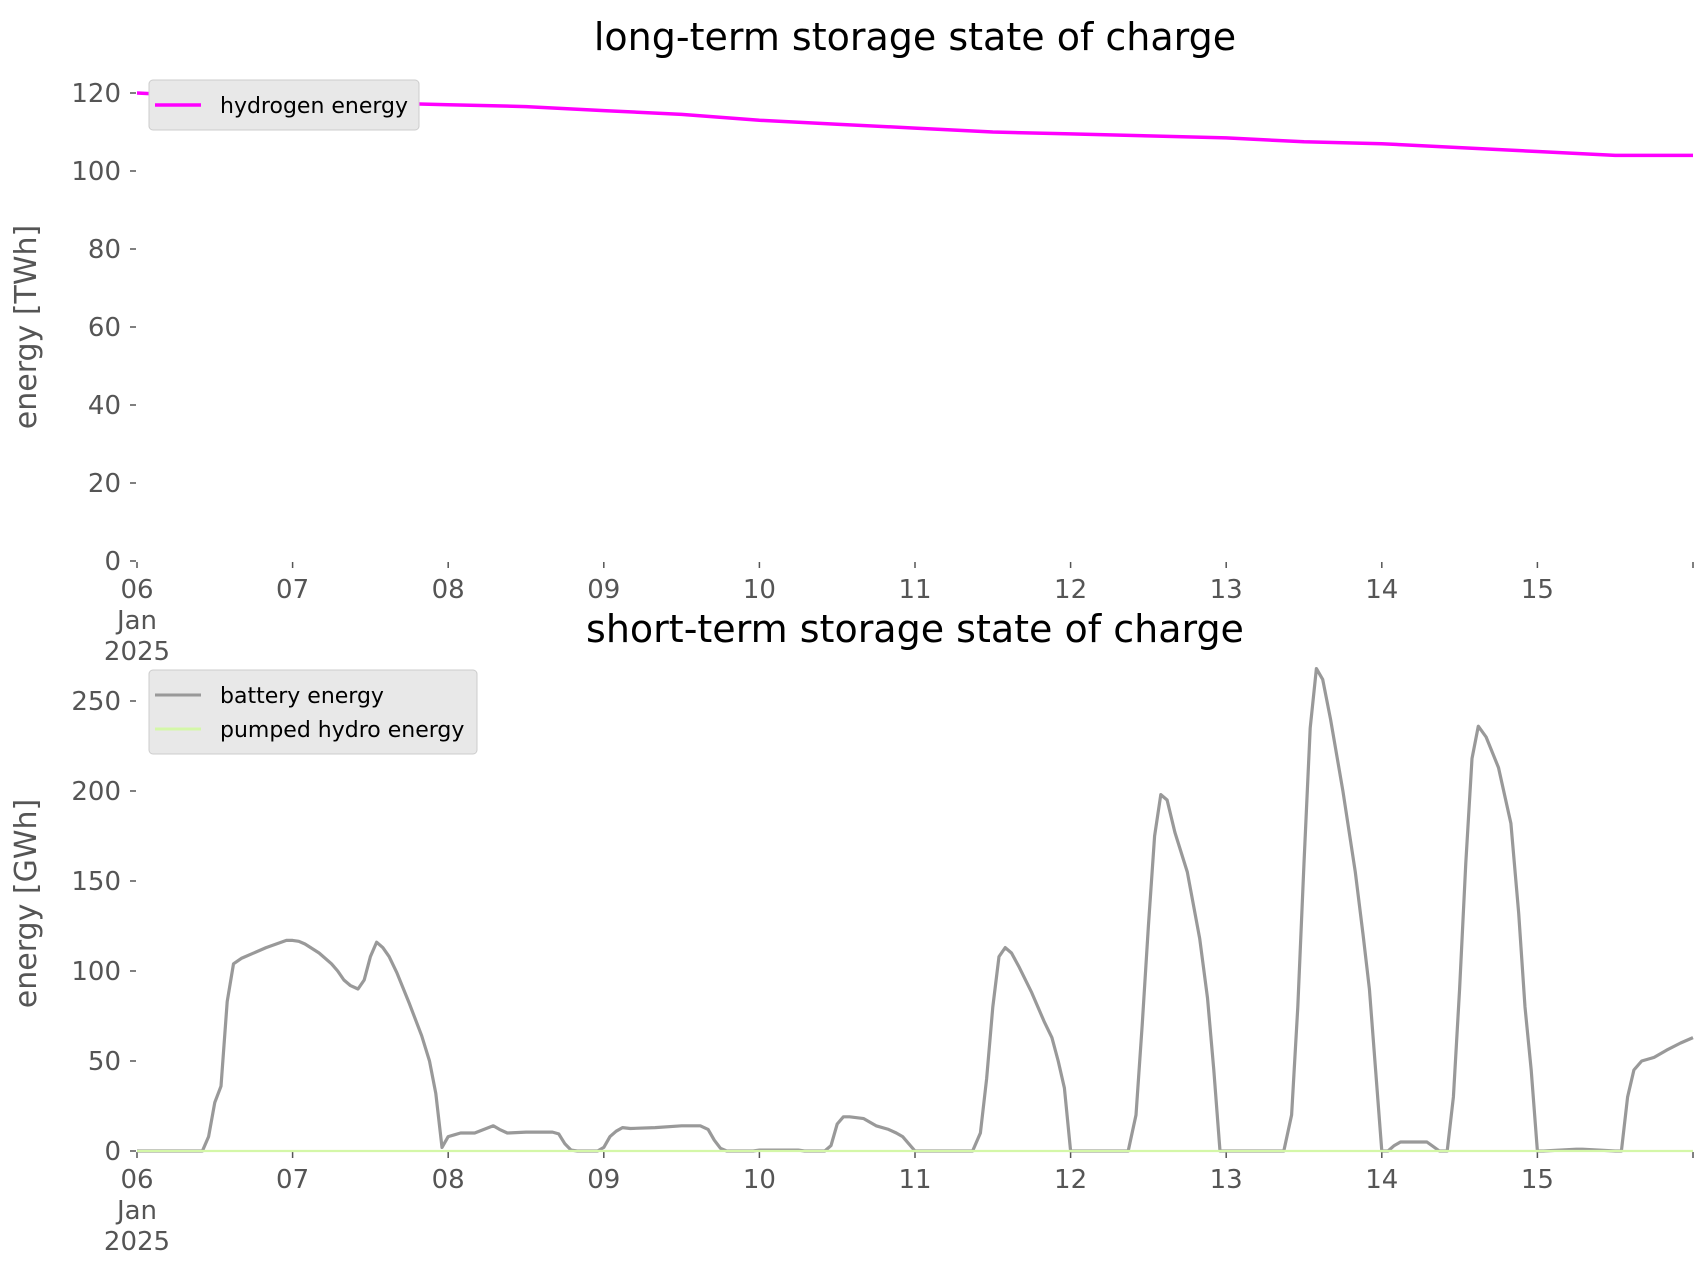  Describe the element at coordinates (96, 94) in the screenshot. I see `y-tick-label: 120` at that location.